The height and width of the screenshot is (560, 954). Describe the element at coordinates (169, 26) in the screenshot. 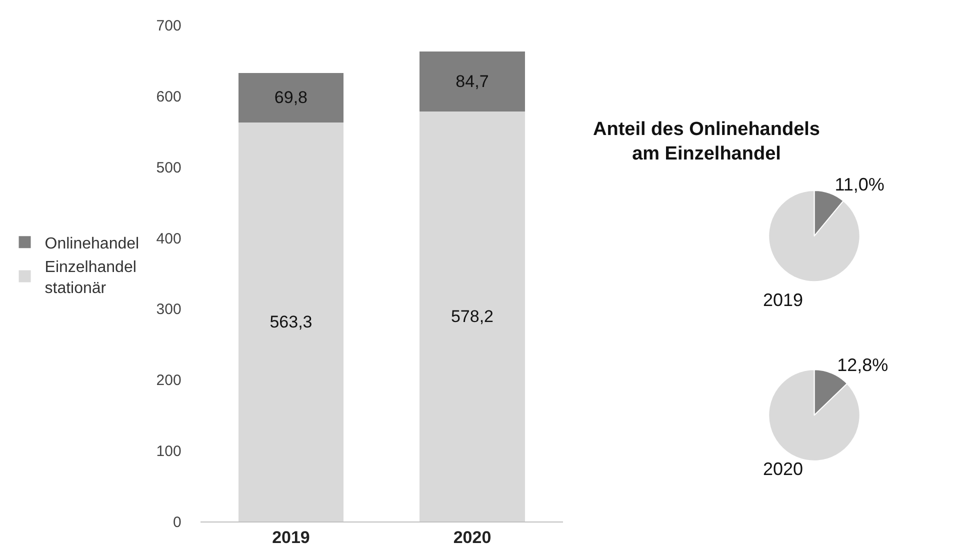

I see `y-tick-label: 700` at that location.